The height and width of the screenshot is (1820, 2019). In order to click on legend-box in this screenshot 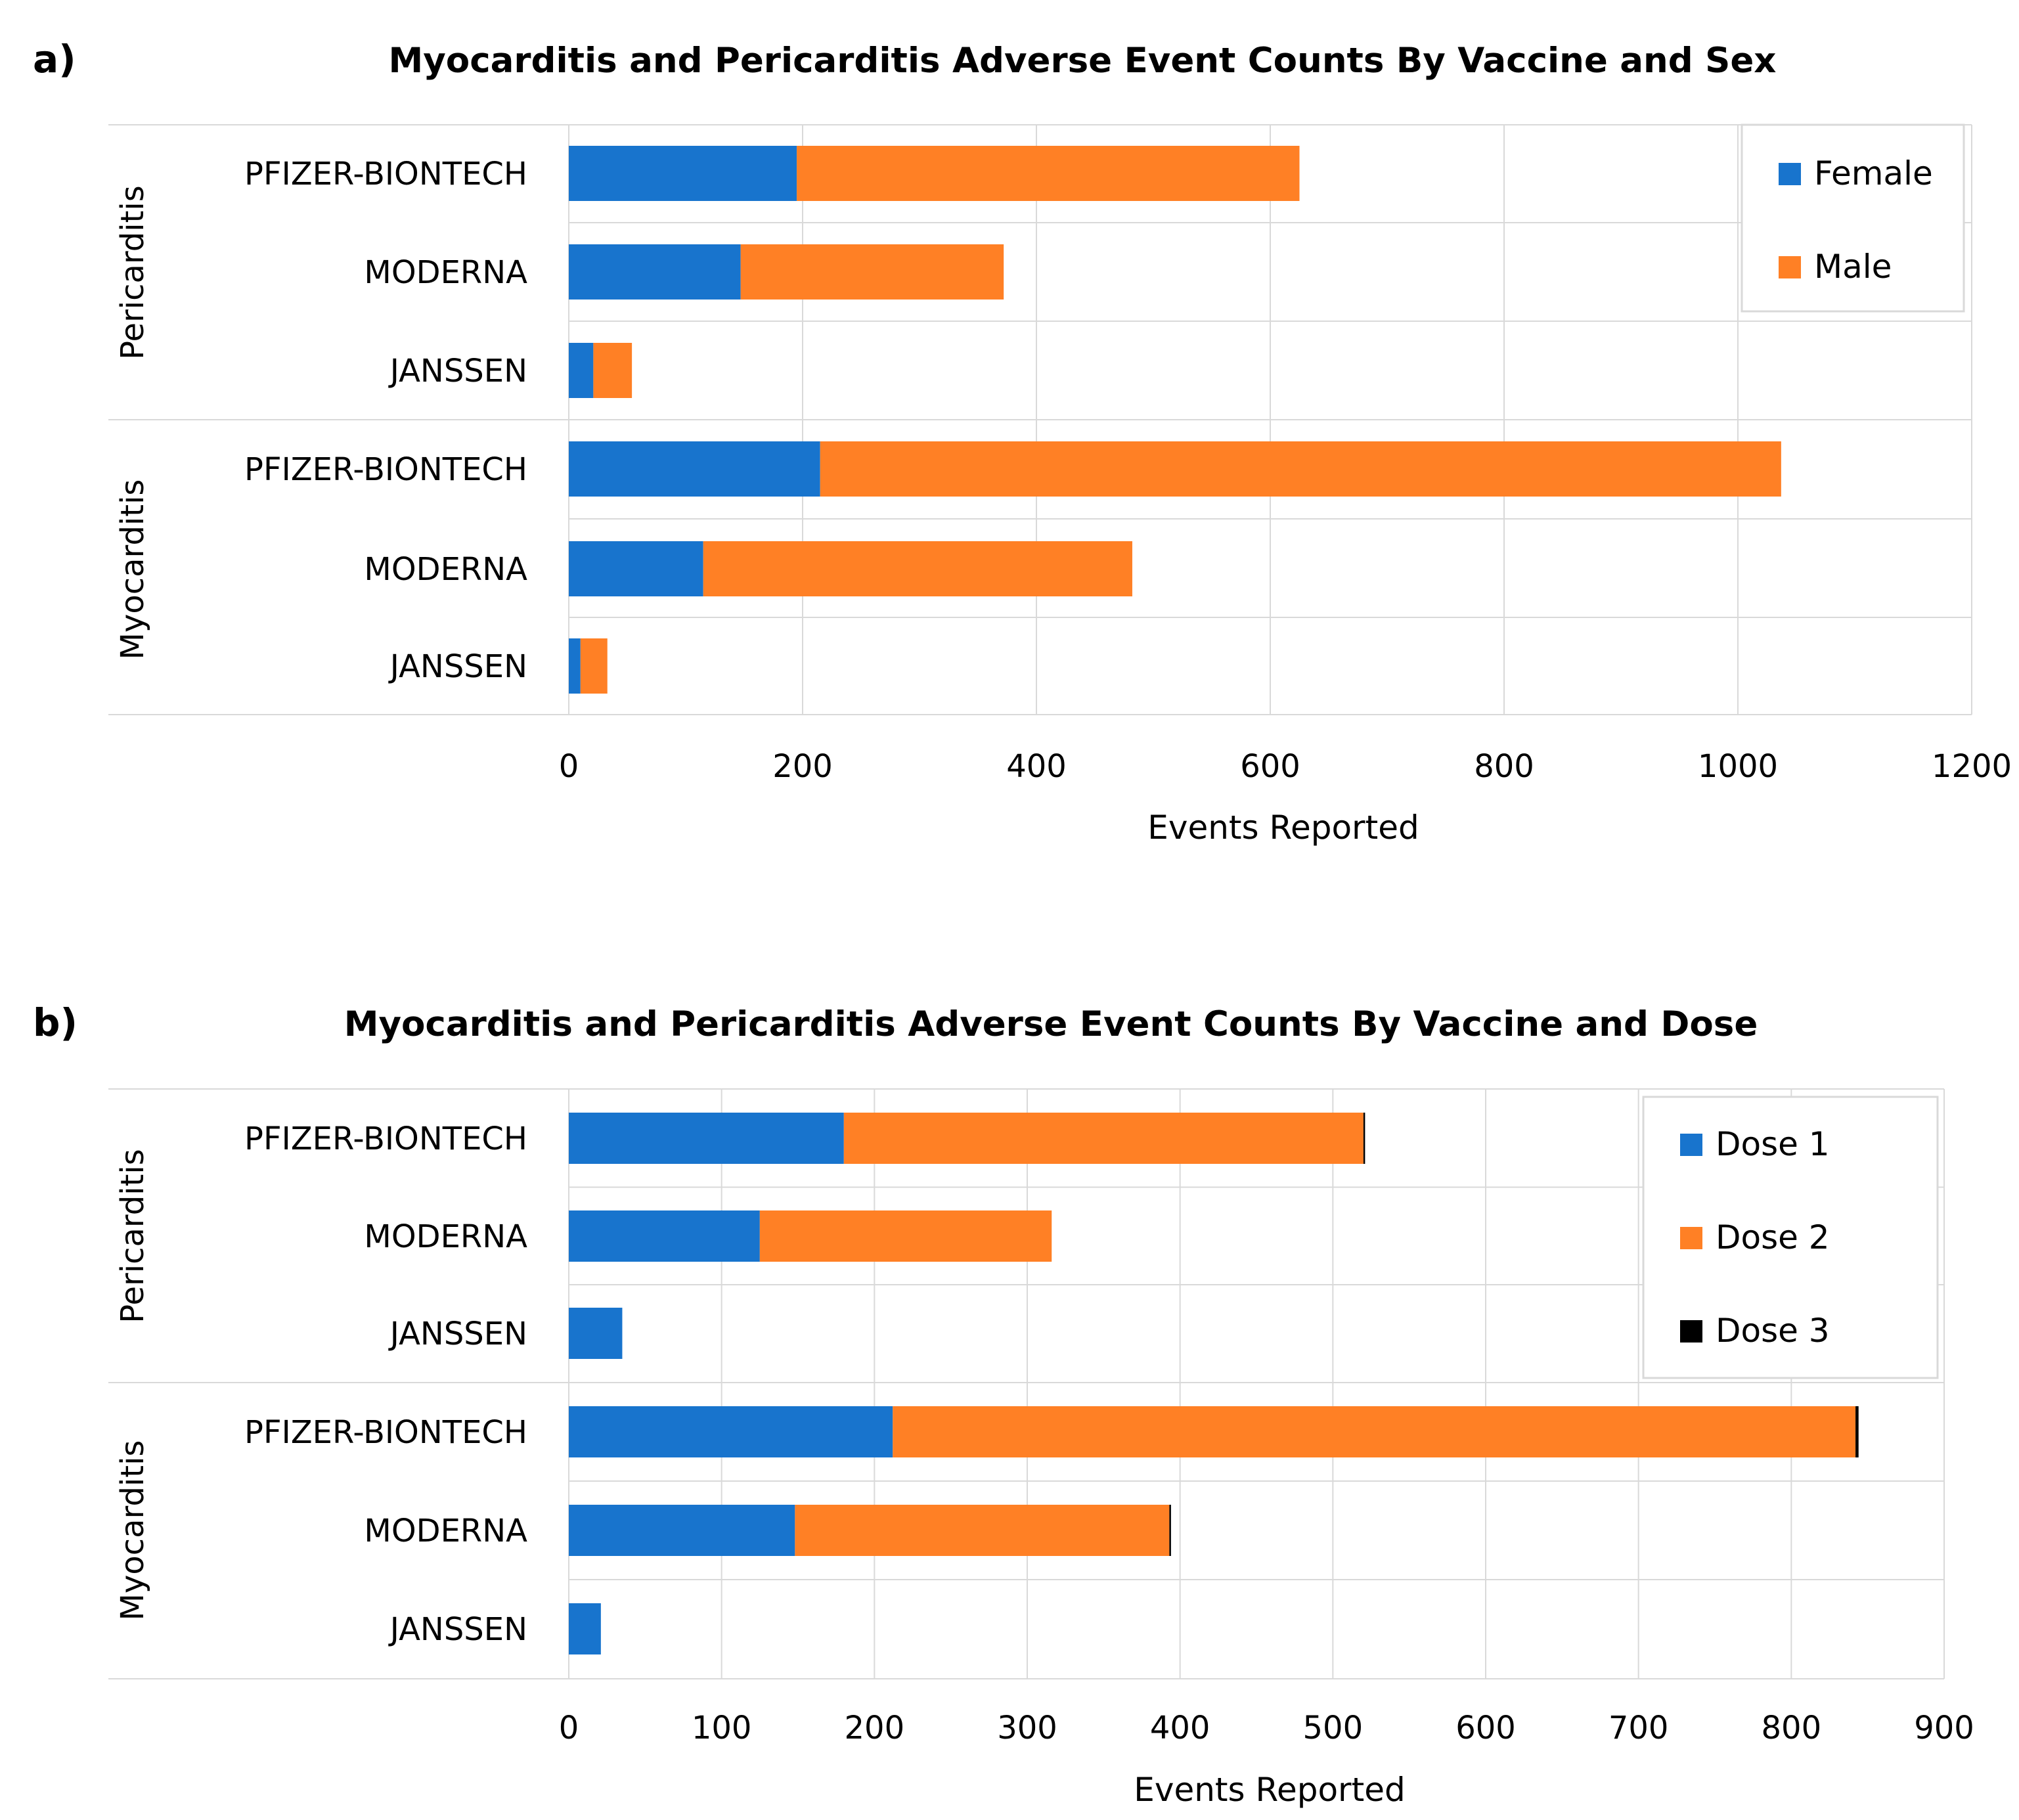, I will do `click(1853, 218)`.